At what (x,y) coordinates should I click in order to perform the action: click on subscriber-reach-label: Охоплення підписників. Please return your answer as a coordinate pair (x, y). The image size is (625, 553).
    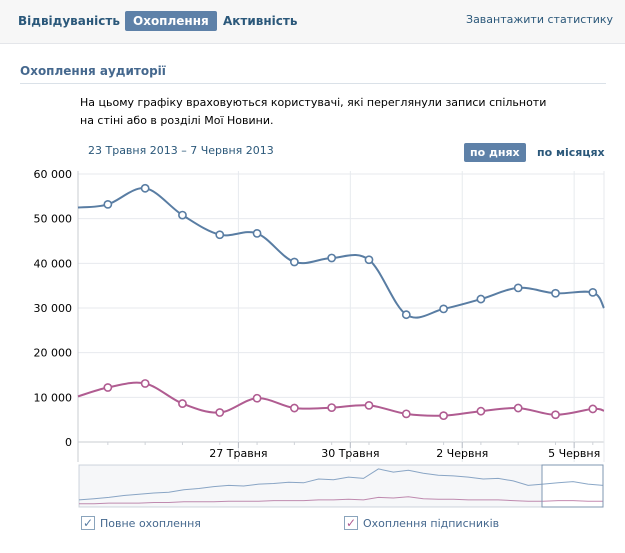
    Looking at the image, I should click on (431, 523).